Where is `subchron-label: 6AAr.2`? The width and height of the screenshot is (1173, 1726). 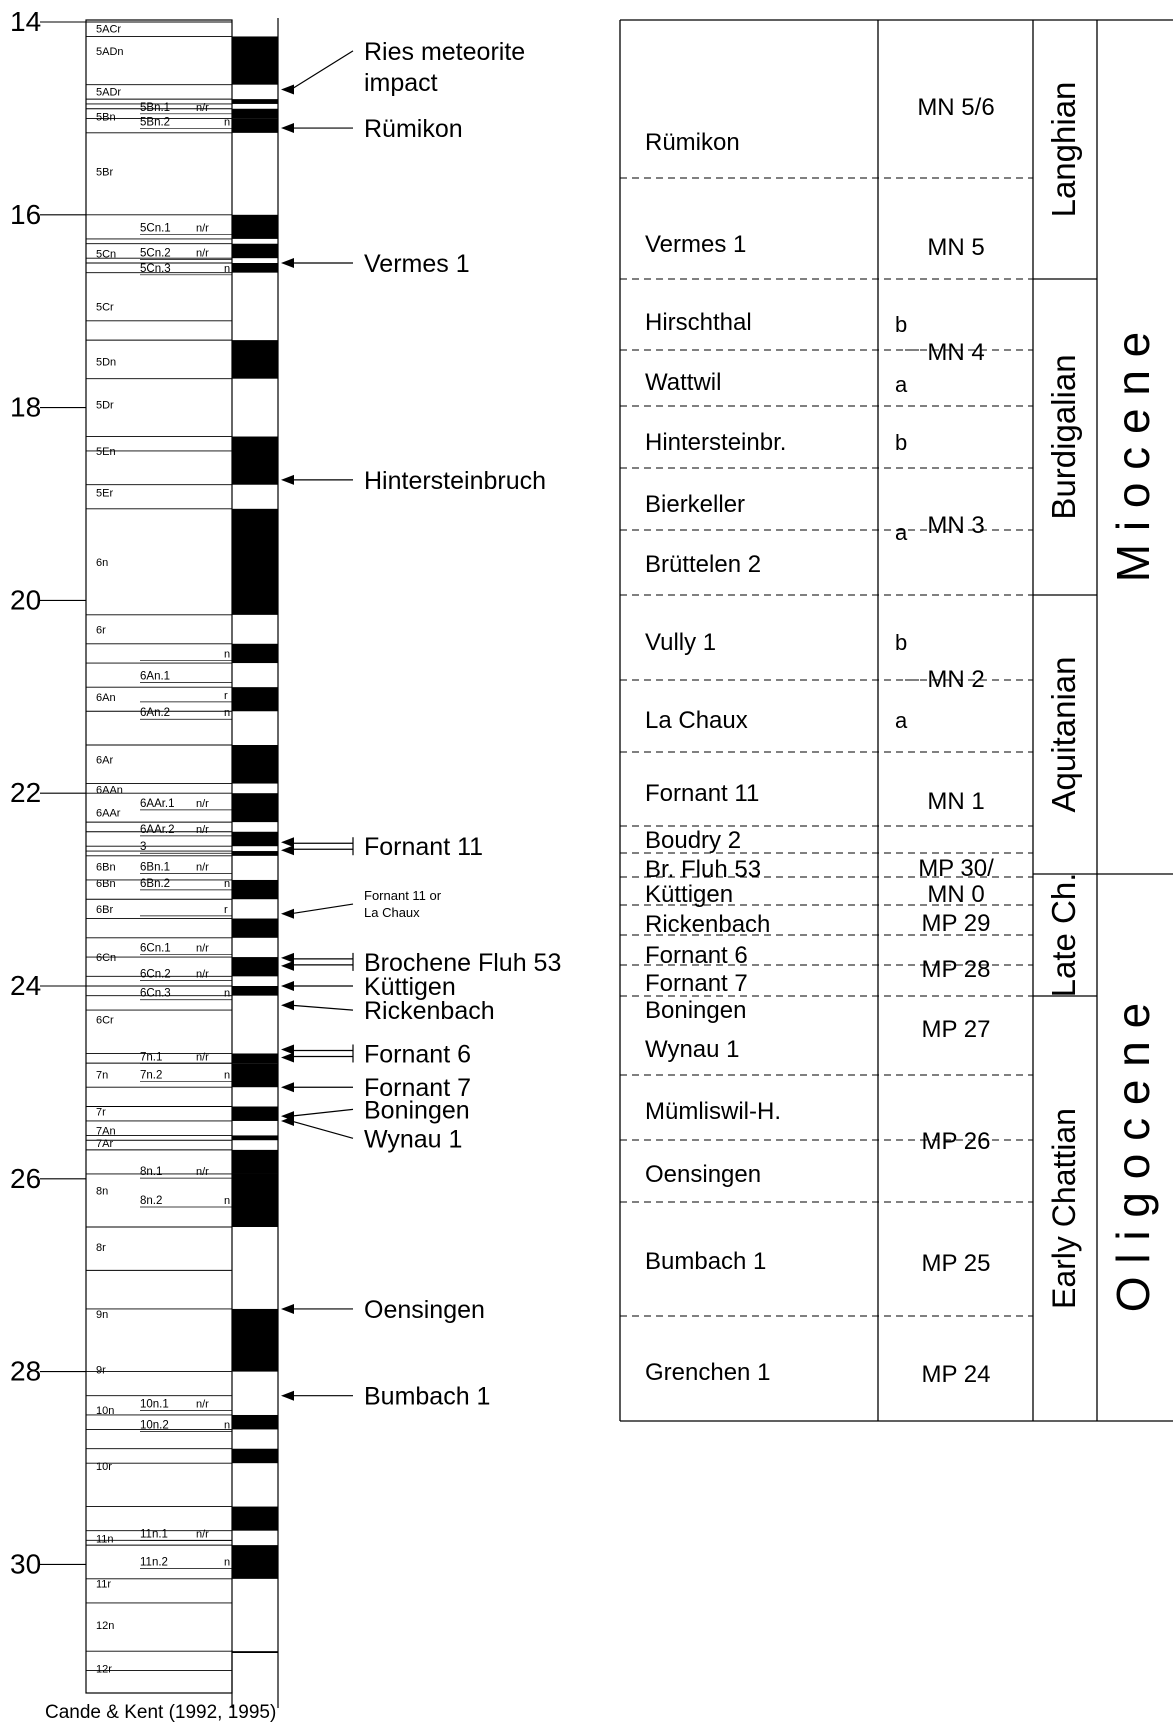
subchron-label: 6AAr.2 is located at coordinates (157, 830).